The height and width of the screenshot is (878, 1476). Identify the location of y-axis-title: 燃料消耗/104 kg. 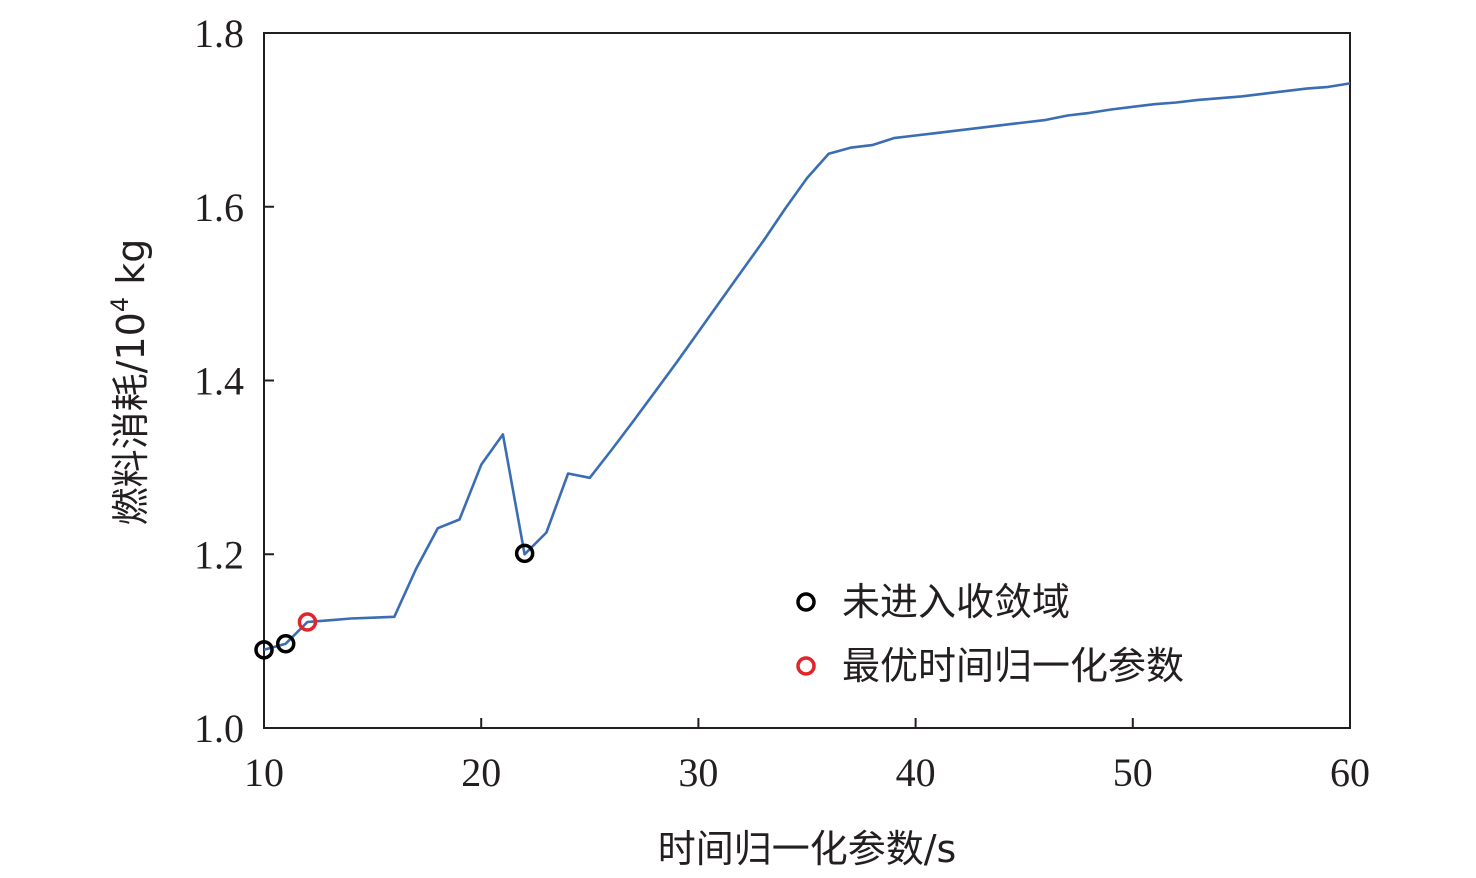
(129, 382).